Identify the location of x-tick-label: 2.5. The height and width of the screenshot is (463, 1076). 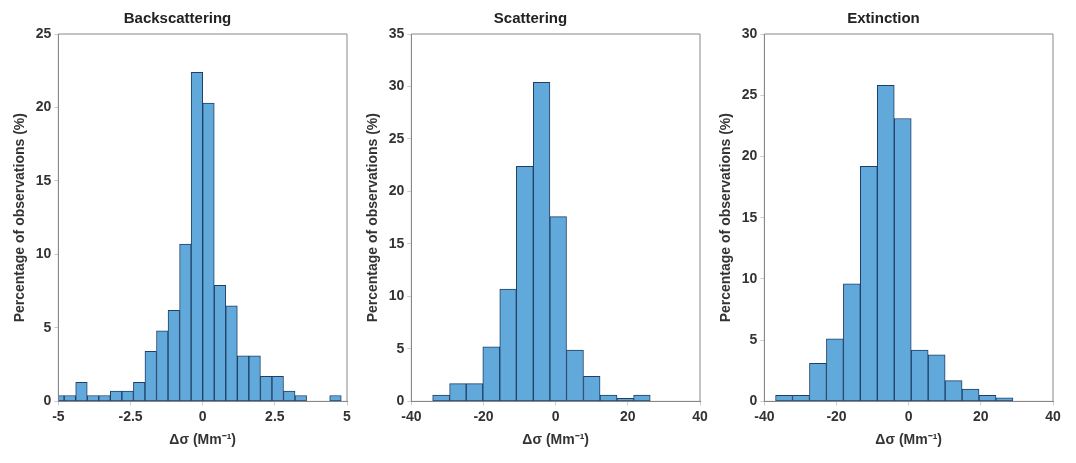
(275, 415).